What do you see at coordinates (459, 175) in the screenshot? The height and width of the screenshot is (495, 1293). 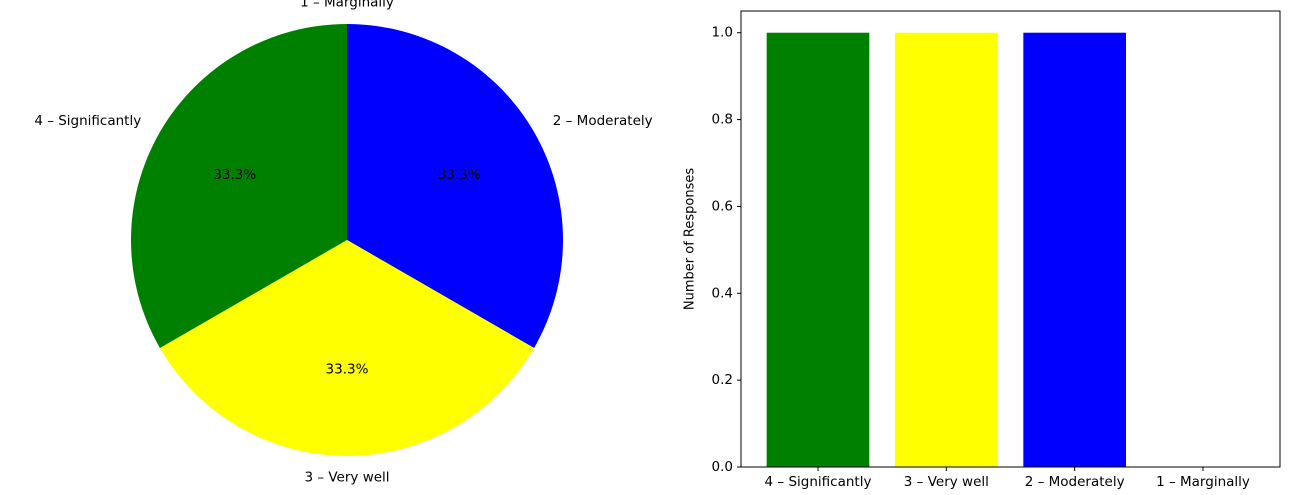 I see `pie-percent-2-moderately: 33.3%` at bounding box center [459, 175].